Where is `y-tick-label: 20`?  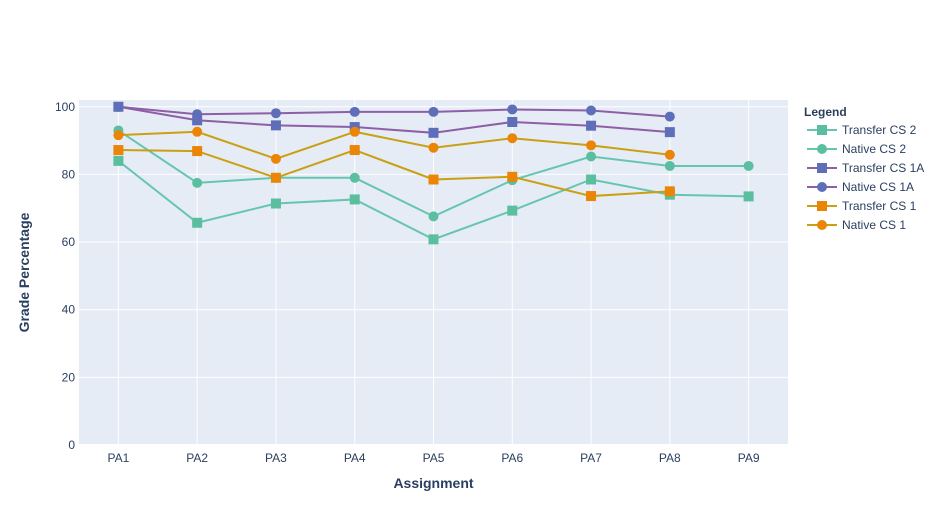
y-tick-label: 20 is located at coordinates (69, 377).